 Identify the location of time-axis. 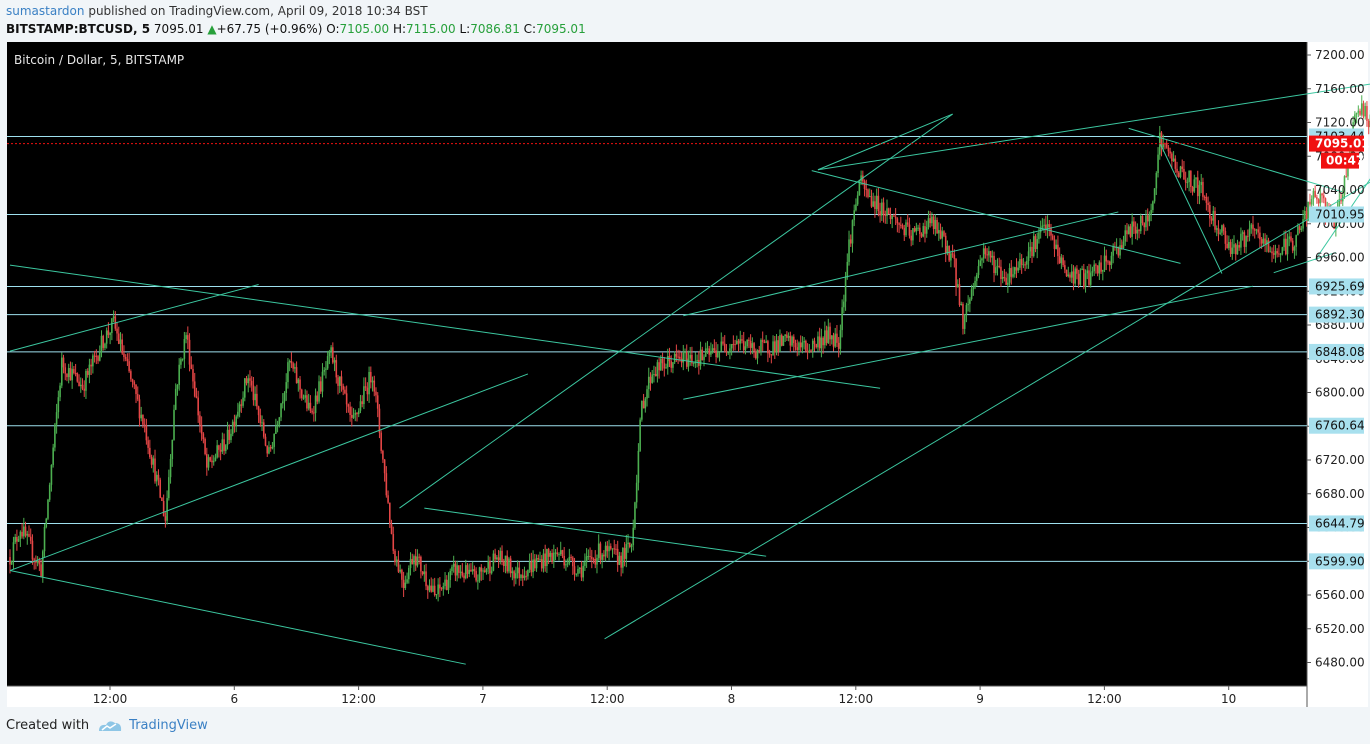
(657, 696).